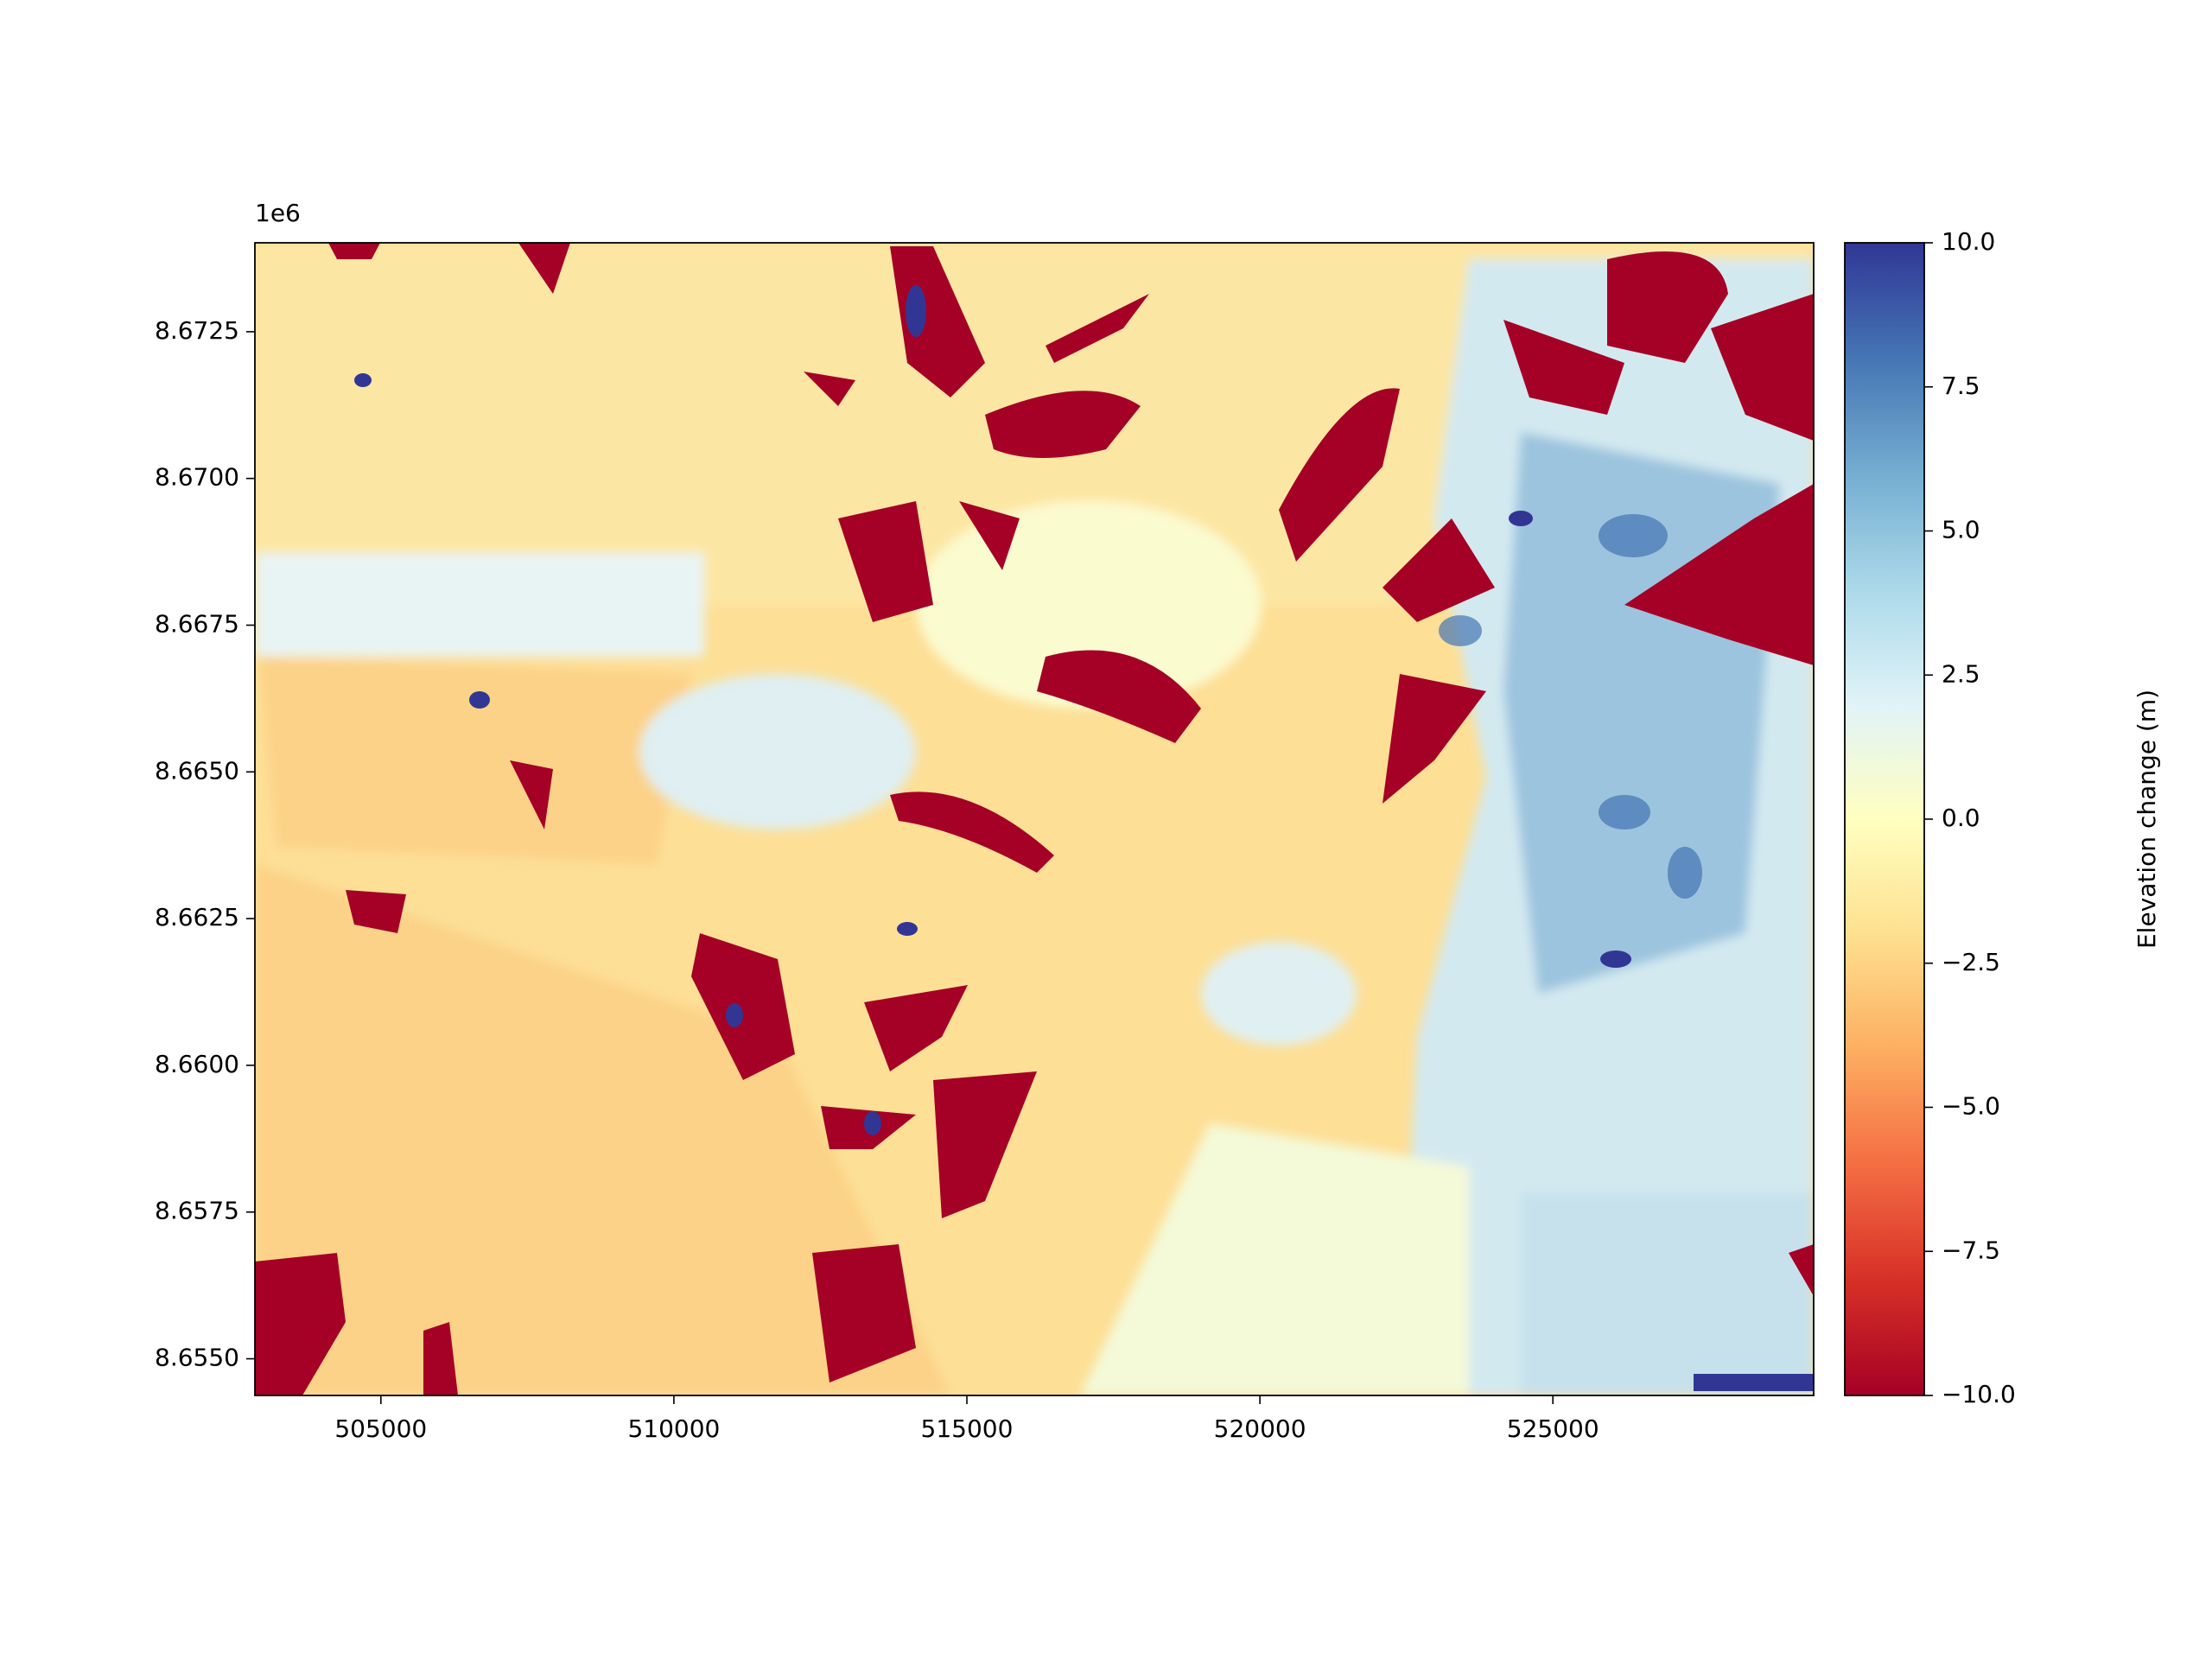 The image size is (2212, 1659). I want to click on colorbar-tick-label: −10.0, so click(1979, 1394).